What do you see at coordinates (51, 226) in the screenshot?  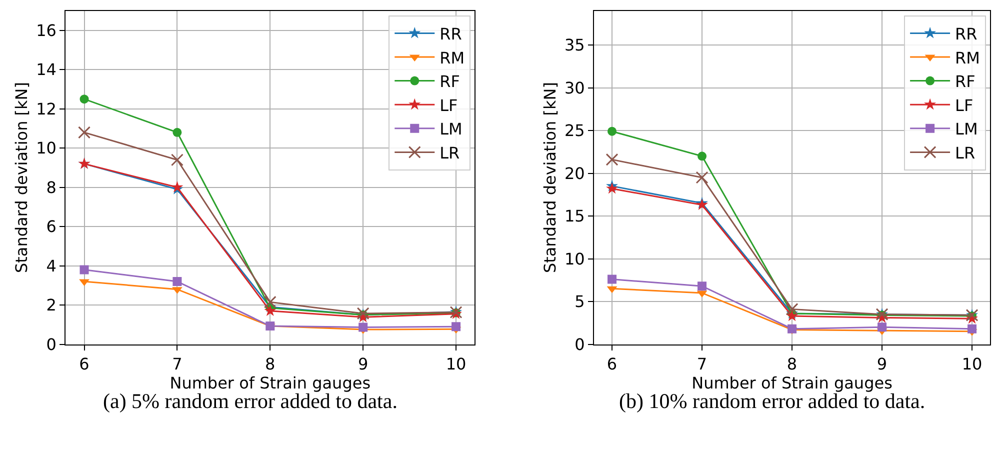 I see `y-tick-label: 6` at bounding box center [51, 226].